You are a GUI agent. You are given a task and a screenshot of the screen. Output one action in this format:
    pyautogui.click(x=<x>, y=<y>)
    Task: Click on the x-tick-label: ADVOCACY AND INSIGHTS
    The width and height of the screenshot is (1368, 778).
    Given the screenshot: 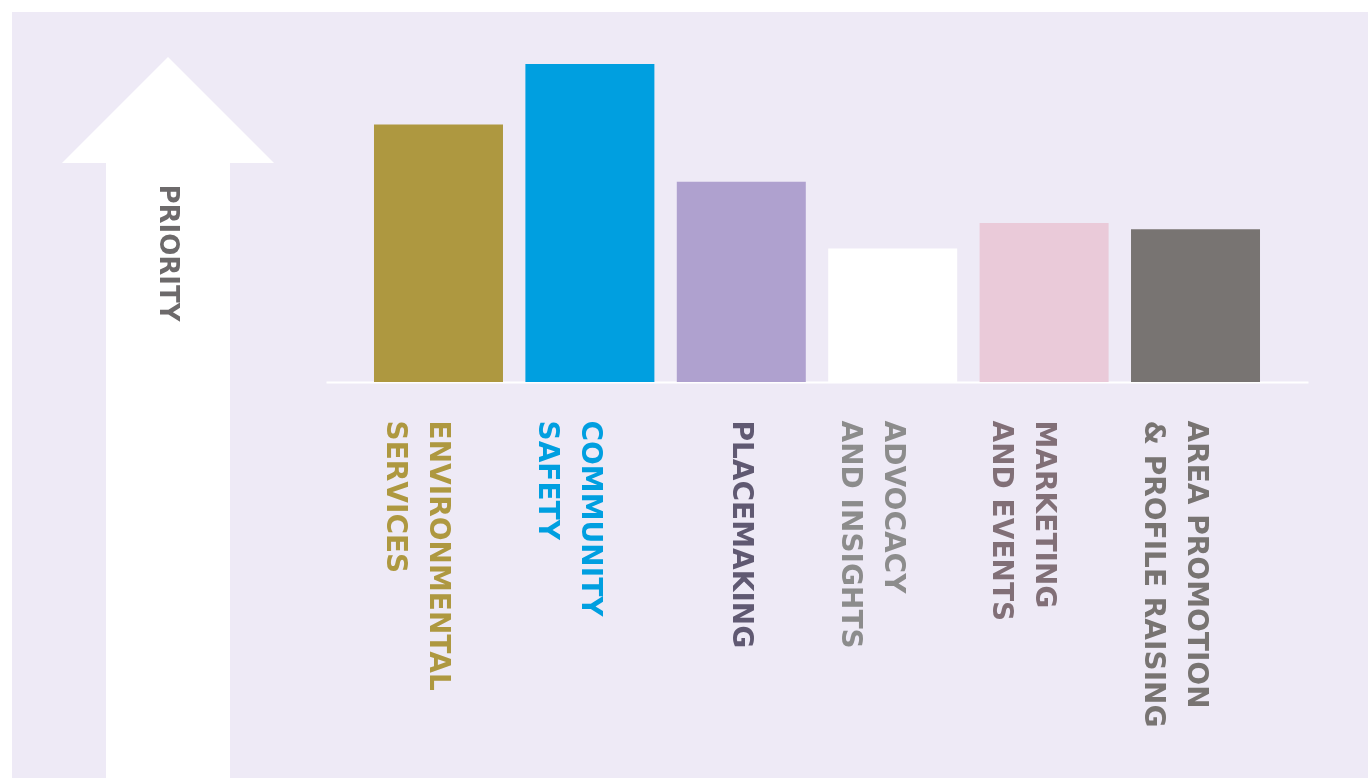 What is the action you would take?
    pyautogui.click(x=872, y=534)
    